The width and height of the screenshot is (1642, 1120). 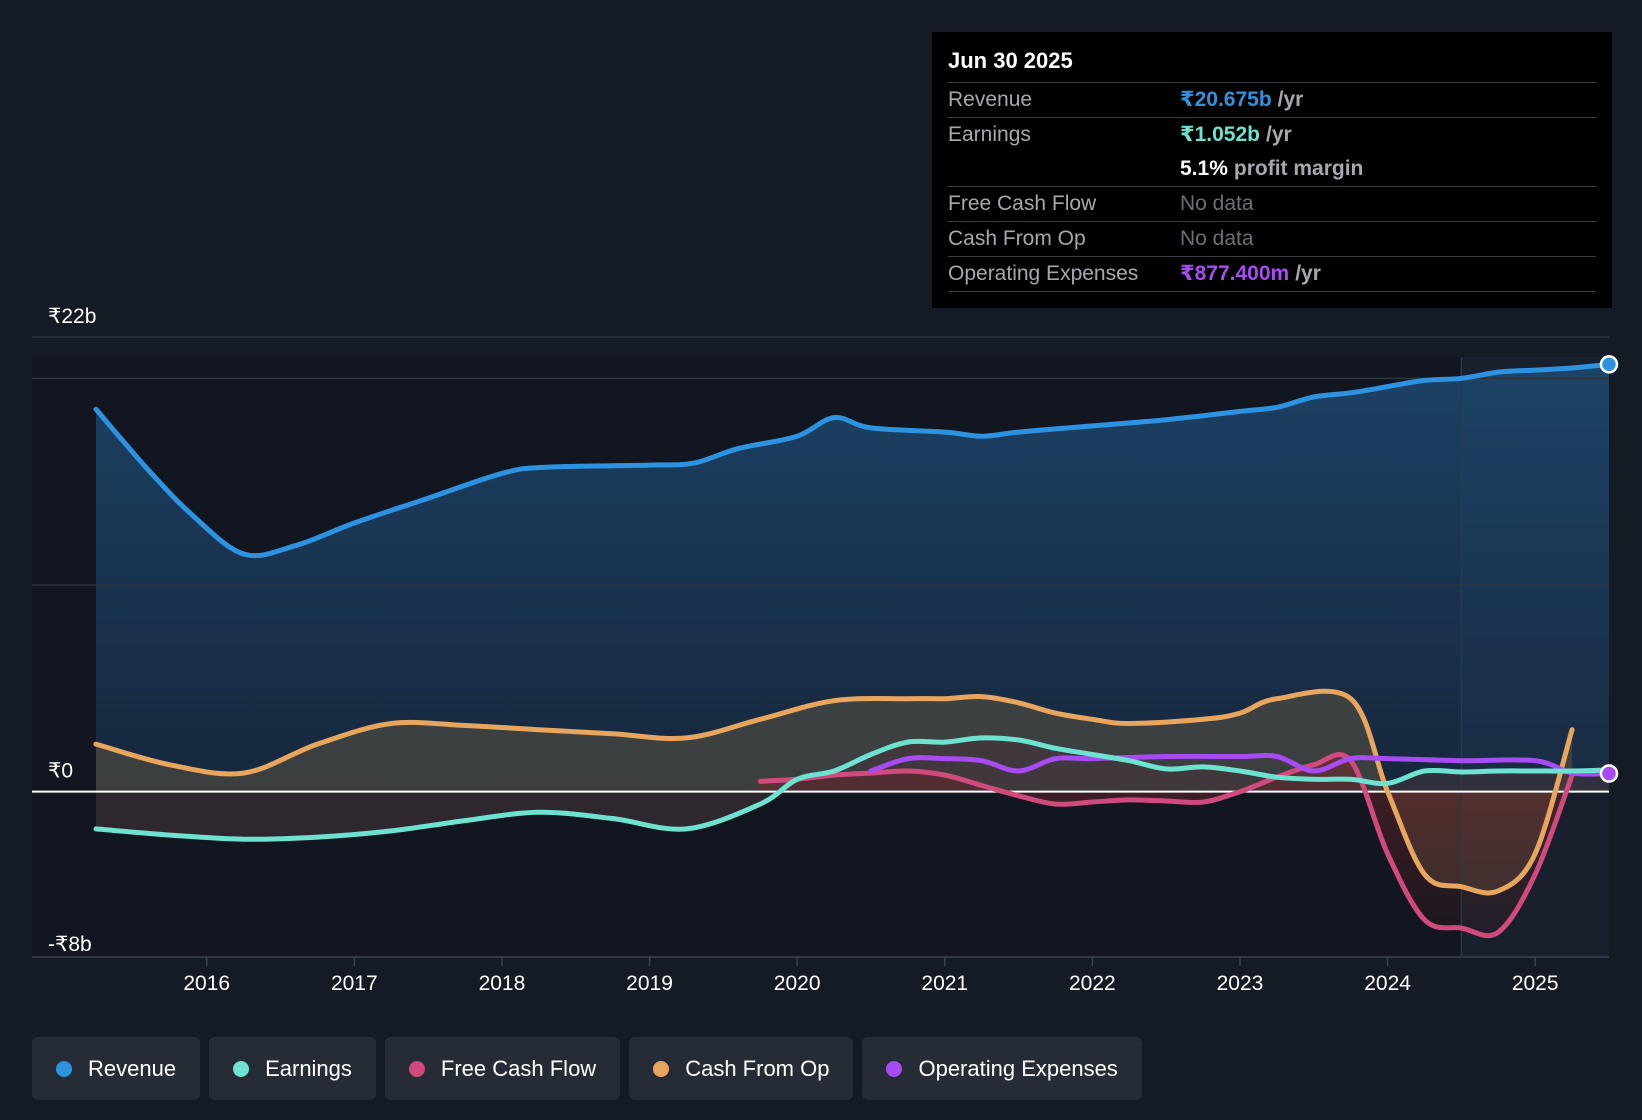 What do you see at coordinates (1064, 169) in the screenshot?
I see `tooltip-label` at bounding box center [1064, 169].